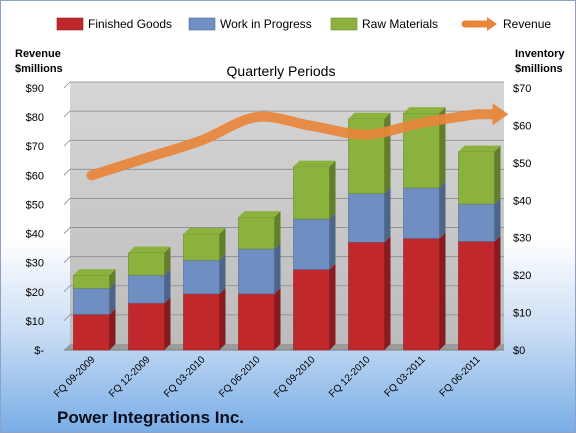 The image size is (576, 433). Describe the element at coordinates (35, 147) in the screenshot. I see `y-left-tick-label: $70` at that location.